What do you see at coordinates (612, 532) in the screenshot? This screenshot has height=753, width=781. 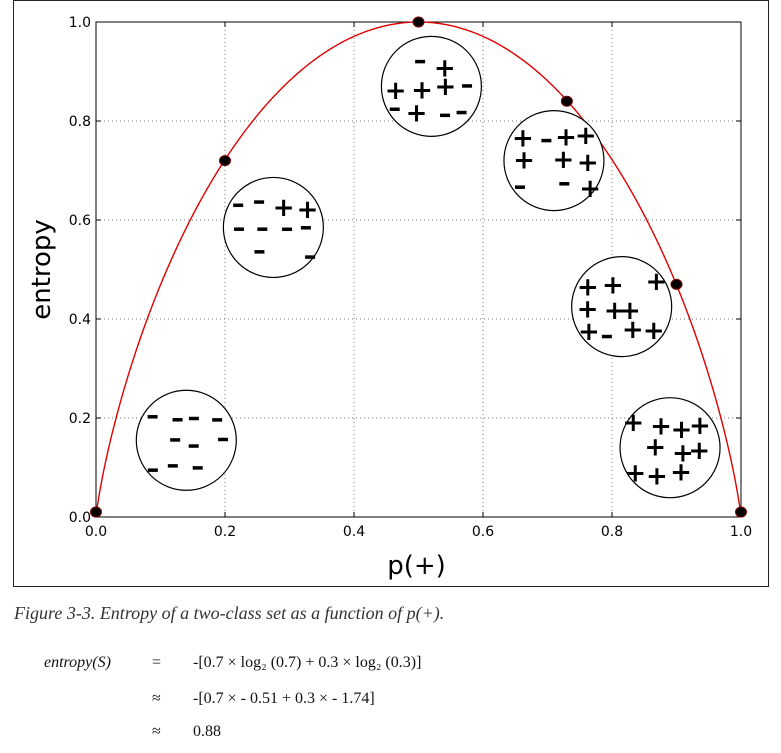 I see `x-tick-label: 0.8` at bounding box center [612, 532].